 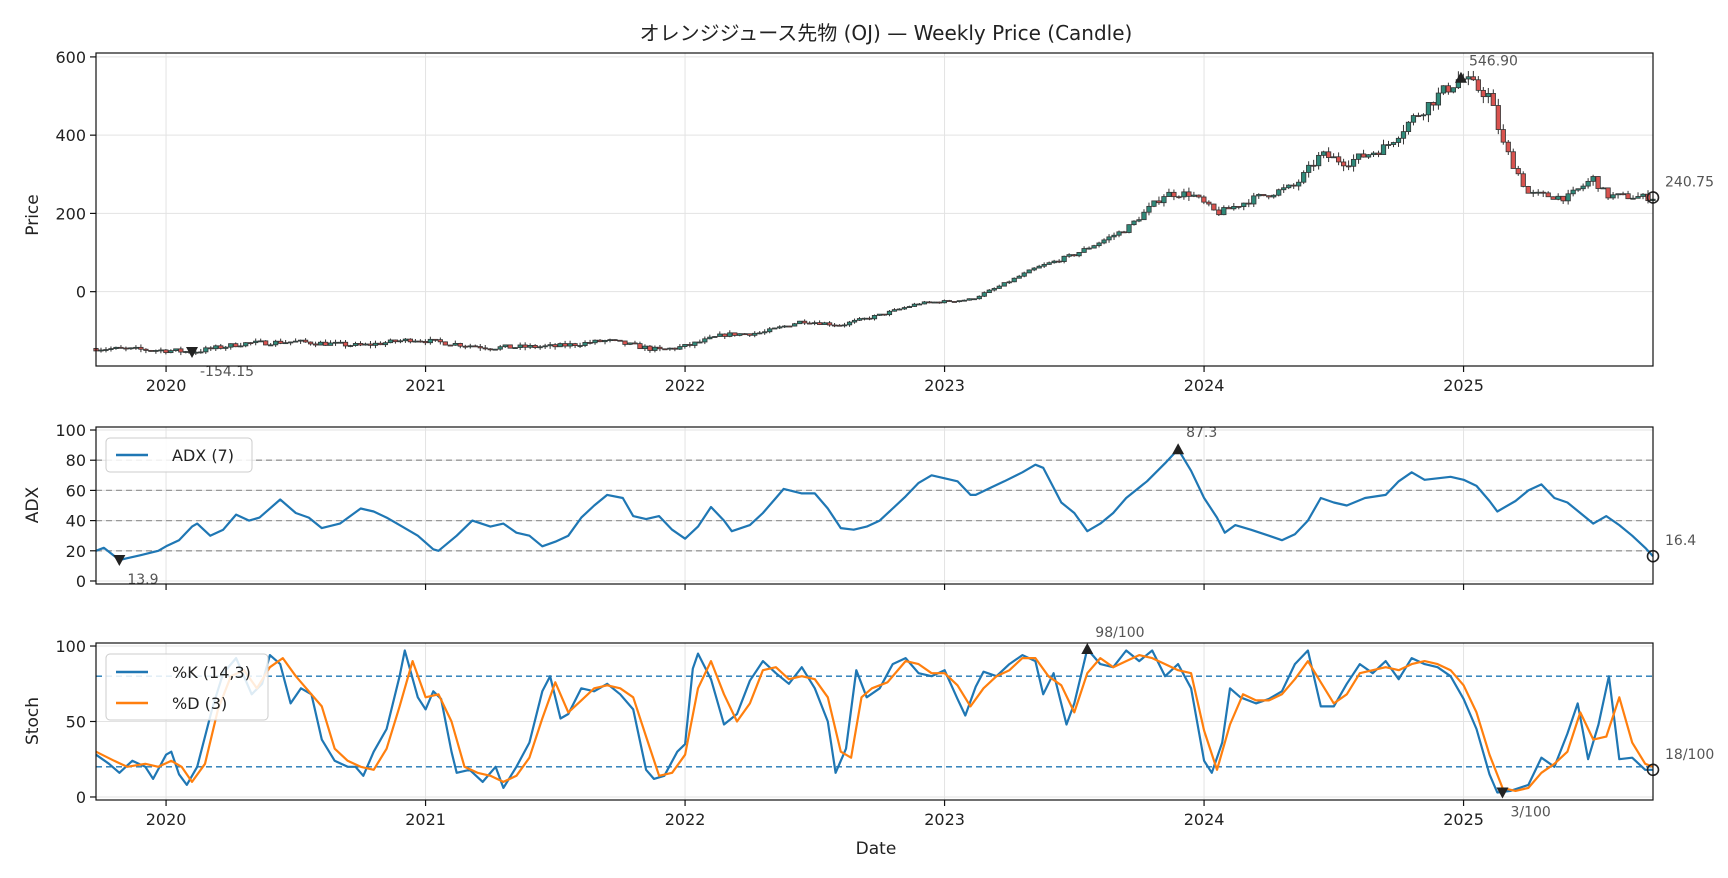 I want to click on stoch-max-marker, so click(x=1087, y=649).